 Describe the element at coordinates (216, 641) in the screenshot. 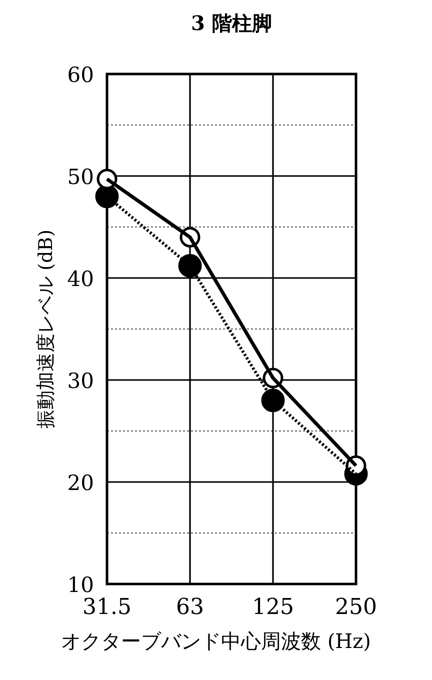

I see `x-axis-title: オクターブバンド中心周波数 (Hz)` at that location.